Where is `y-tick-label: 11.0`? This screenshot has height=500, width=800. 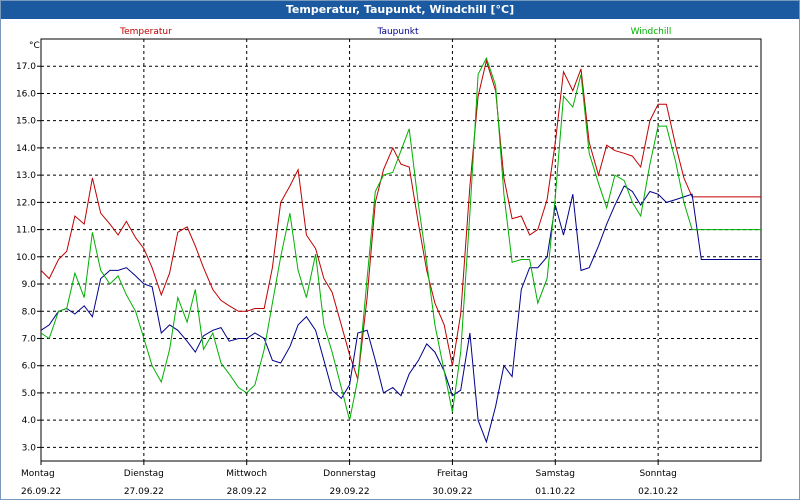 y-tick-label: 11.0 is located at coordinates (26, 231).